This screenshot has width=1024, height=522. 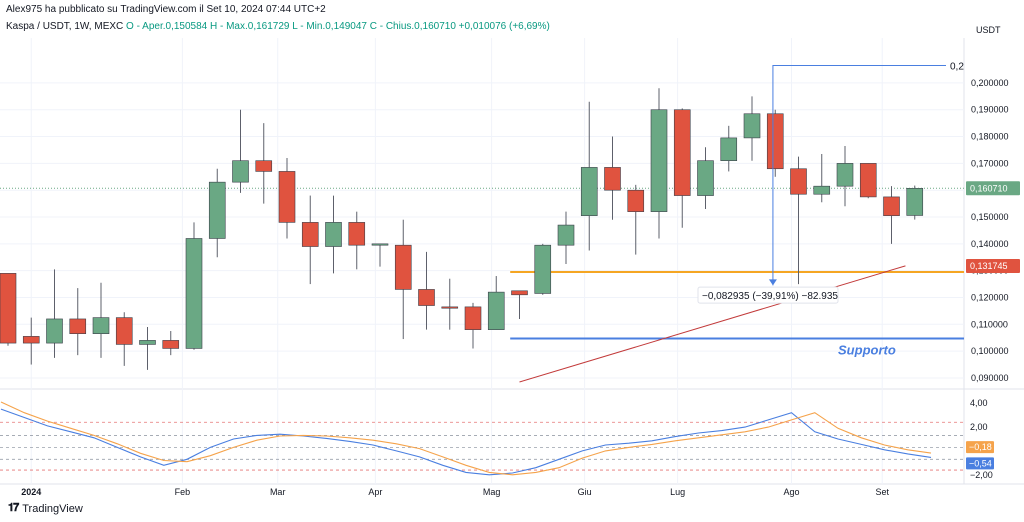 What do you see at coordinates (957, 66) in the screenshot?
I see `top-marker-label: 0,2` at bounding box center [957, 66].